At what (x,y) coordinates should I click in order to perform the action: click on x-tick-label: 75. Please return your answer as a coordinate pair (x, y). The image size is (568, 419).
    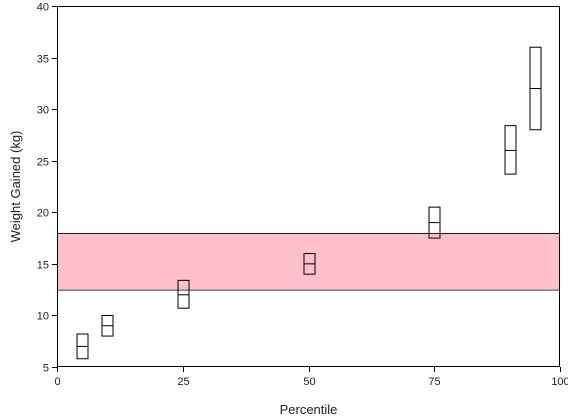
    Looking at the image, I should click on (434, 382).